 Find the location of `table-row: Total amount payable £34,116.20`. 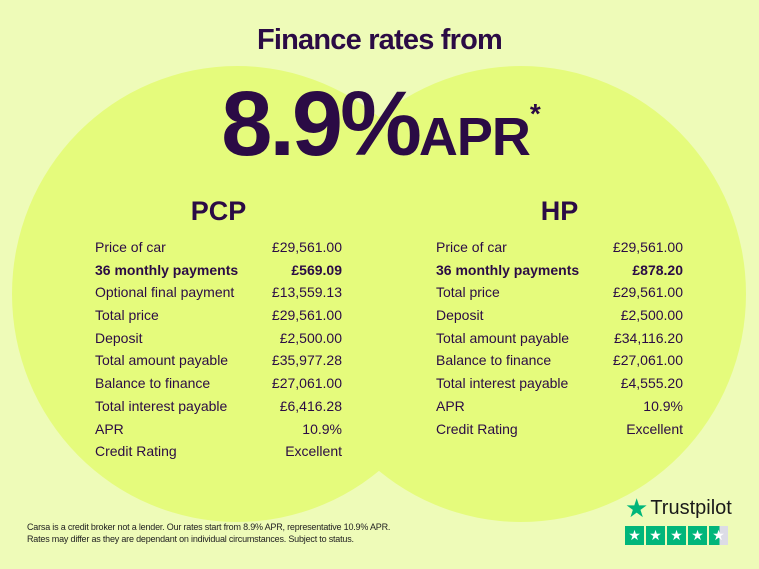

table-row: Total amount payable £34,116.20 is located at coordinates (559, 338).